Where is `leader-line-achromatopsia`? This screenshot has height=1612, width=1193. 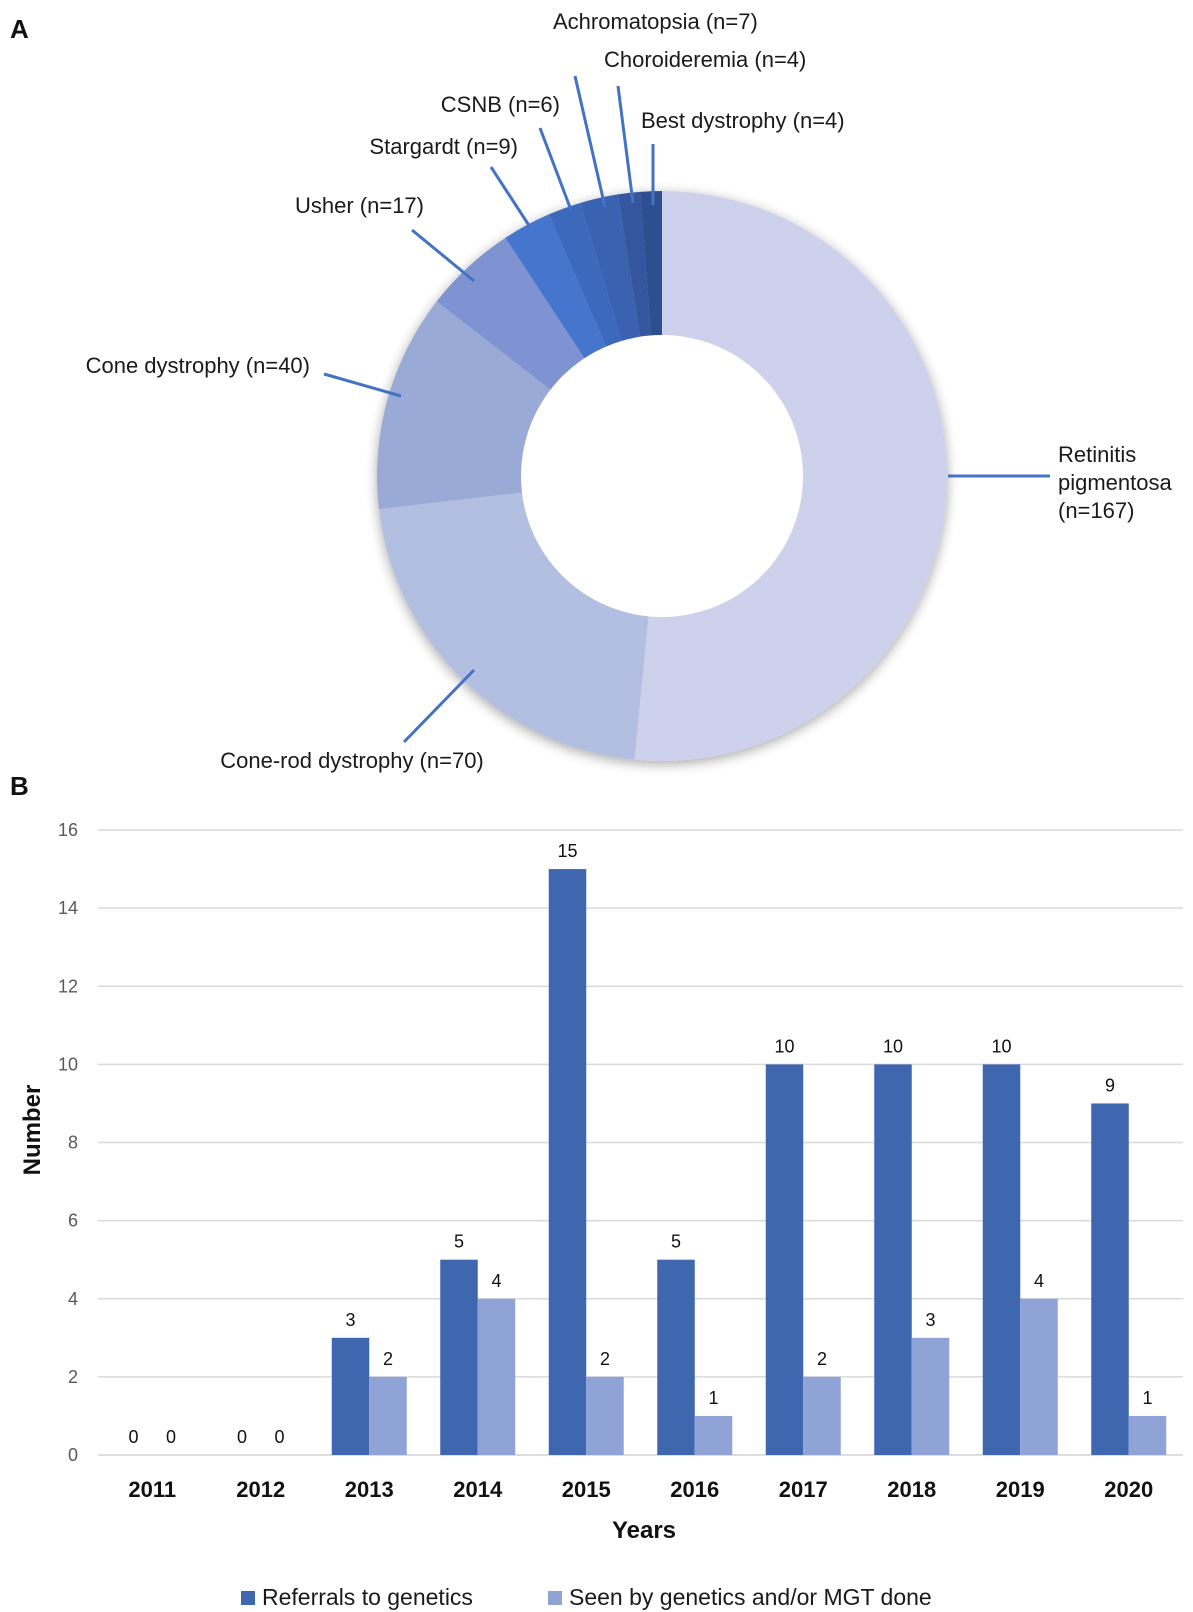
leader-line-achromatopsia is located at coordinates (590, 141).